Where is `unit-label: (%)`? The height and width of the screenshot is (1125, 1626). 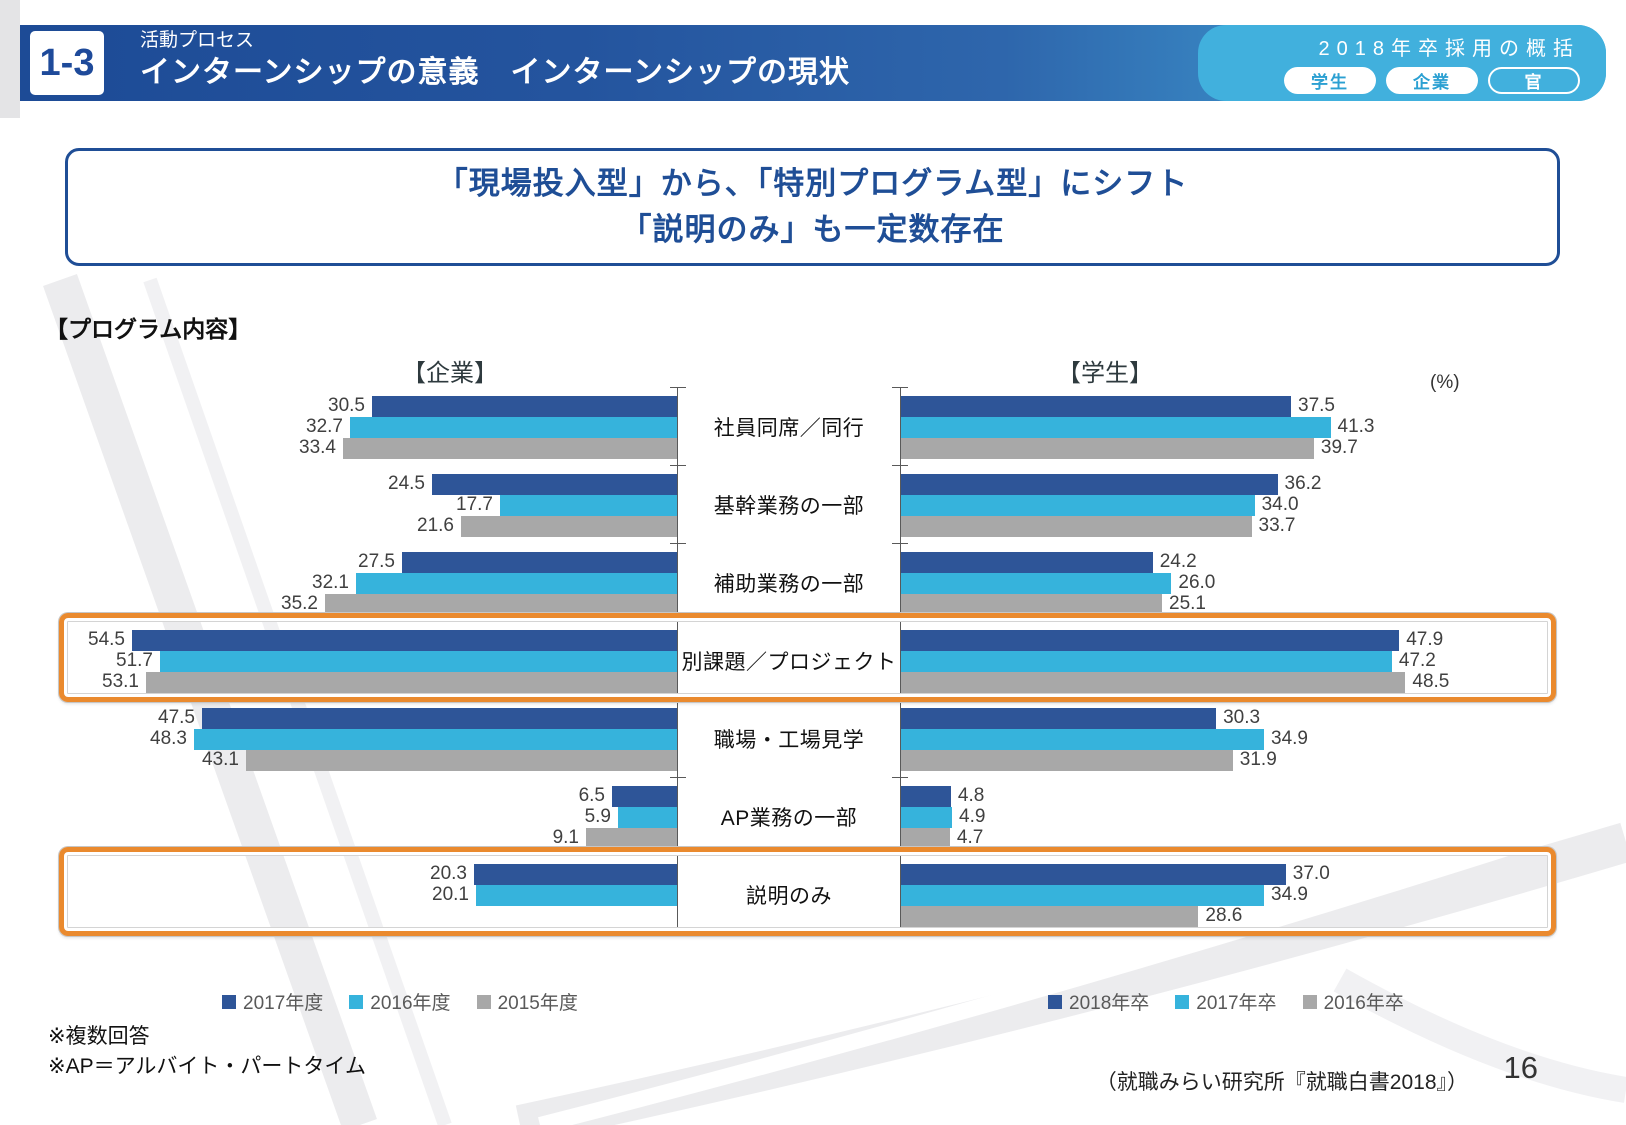 unit-label: (%) is located at coordinates (1445, 382).